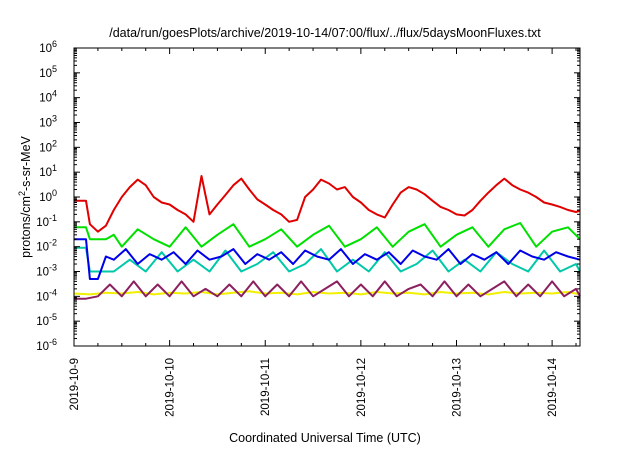 The image size is (640, 453). Describe the element at coordinates (553, 386) in the screenshot. I see `x-tick-label: 2019-10-14` at that location.